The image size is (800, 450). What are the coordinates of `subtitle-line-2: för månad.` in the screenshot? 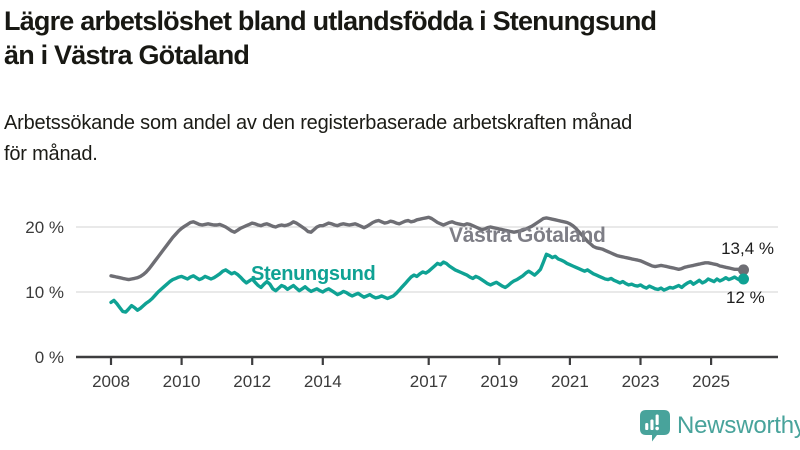 It's located at (51, 154).